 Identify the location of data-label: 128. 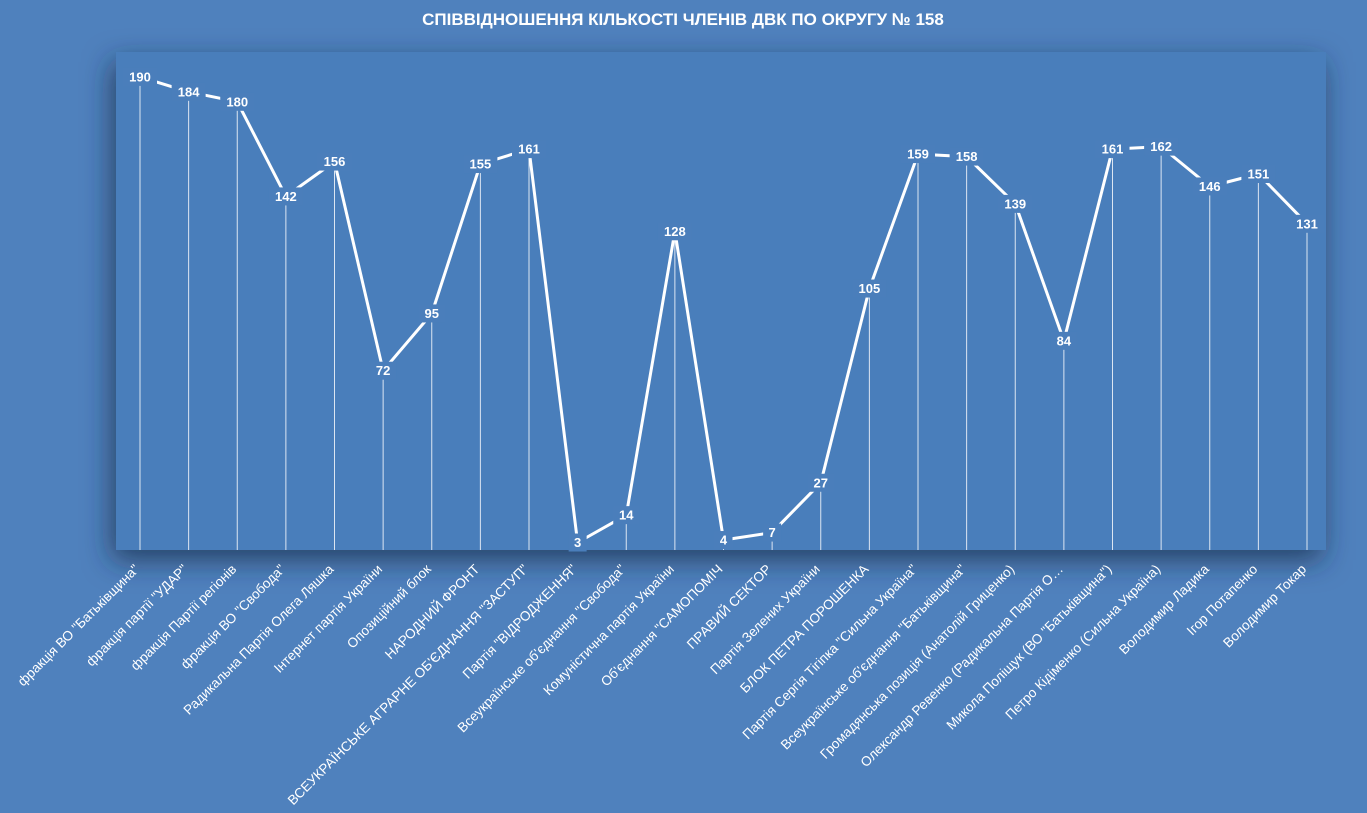
(675, 231).